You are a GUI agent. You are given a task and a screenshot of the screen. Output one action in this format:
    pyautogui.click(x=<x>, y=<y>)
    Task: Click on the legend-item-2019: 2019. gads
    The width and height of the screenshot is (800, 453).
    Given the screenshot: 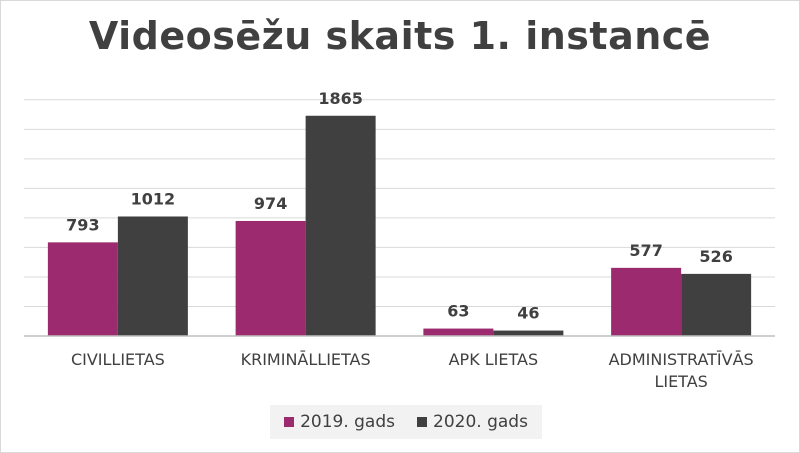 What is the action you would take?
    pyautogui.click(x=339, y=422)
    